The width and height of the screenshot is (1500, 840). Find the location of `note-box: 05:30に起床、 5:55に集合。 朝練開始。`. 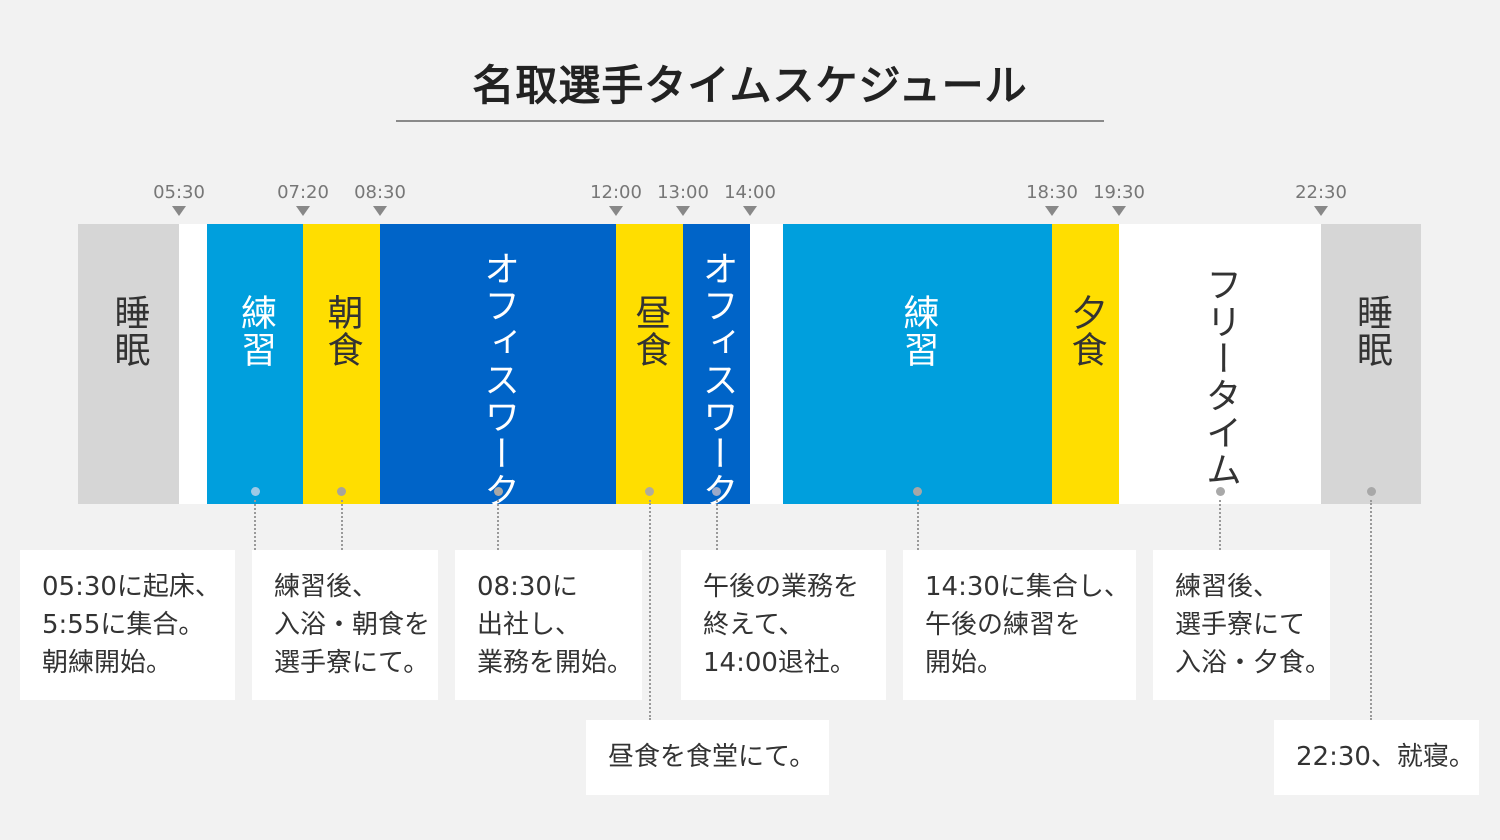

note-box: 05:30に起床、 5:55に集合。 朝練開始。 is located at coordinates (127, 625).